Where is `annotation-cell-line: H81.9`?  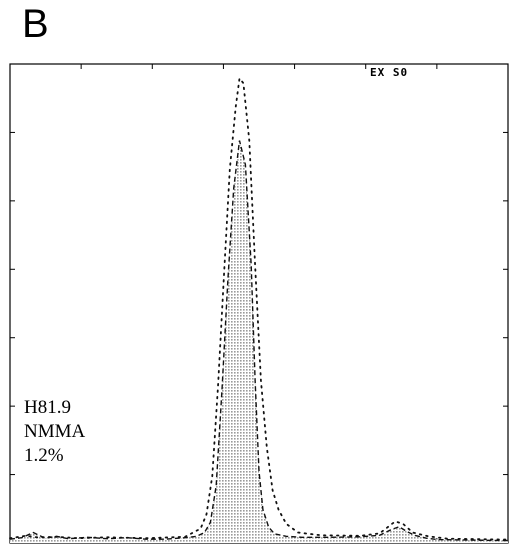
annotation-cell-line: H81.9 is located at coordinates (47, 407).